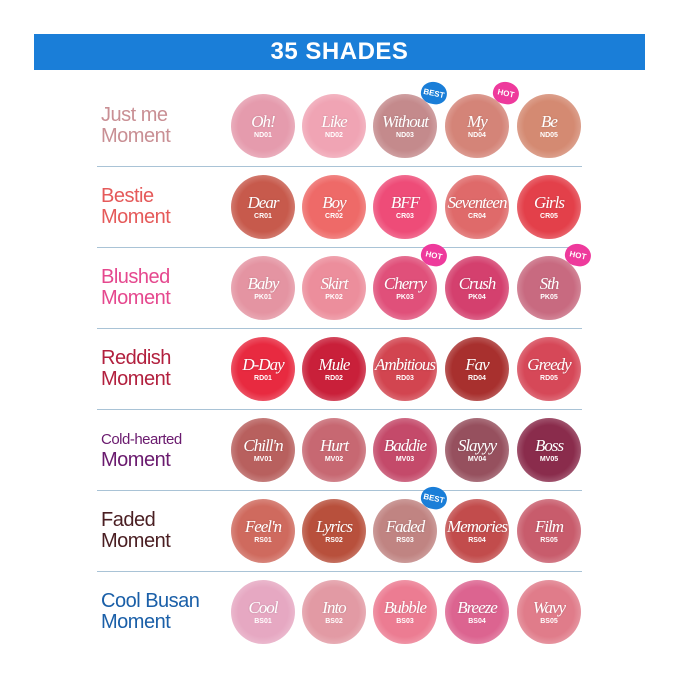  I want to click on shade-swatch: Crush PK04, so click(477, 287).